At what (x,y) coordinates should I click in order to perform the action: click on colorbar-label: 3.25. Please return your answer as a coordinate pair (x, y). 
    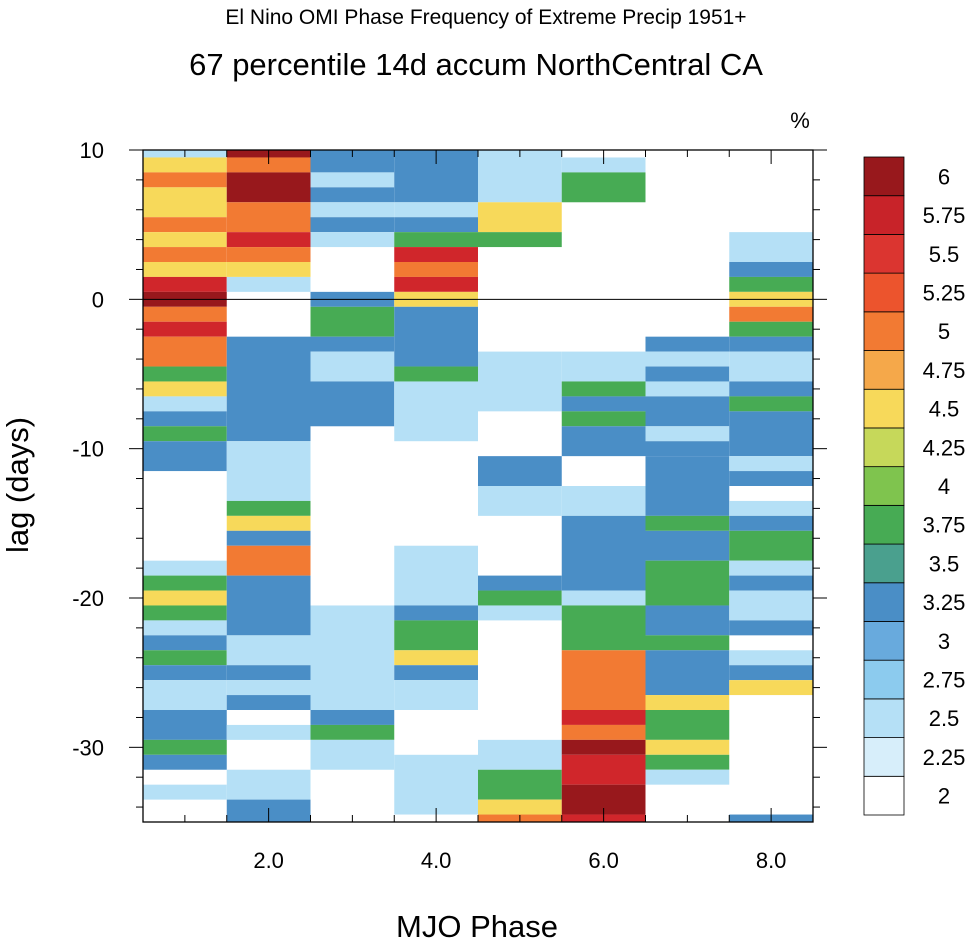
    Looking at the image, I should click on (944, 602).